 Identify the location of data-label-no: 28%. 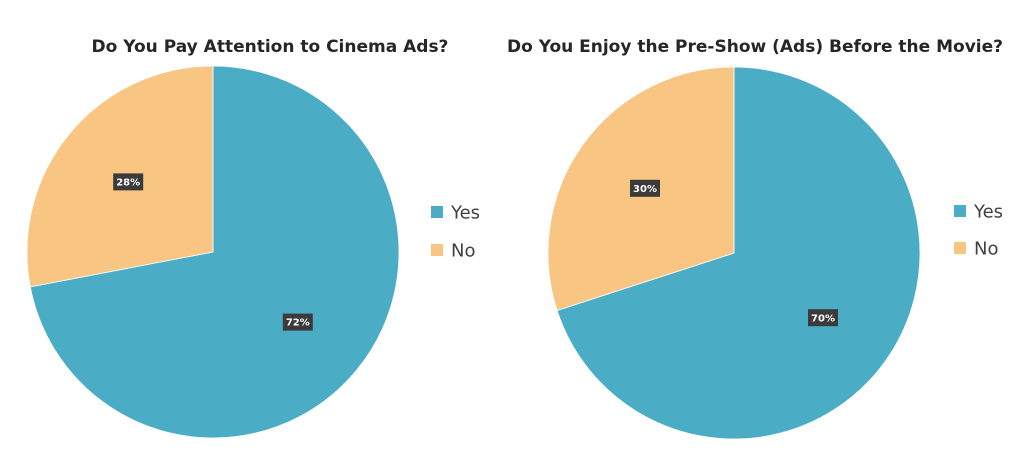
(128, 183).